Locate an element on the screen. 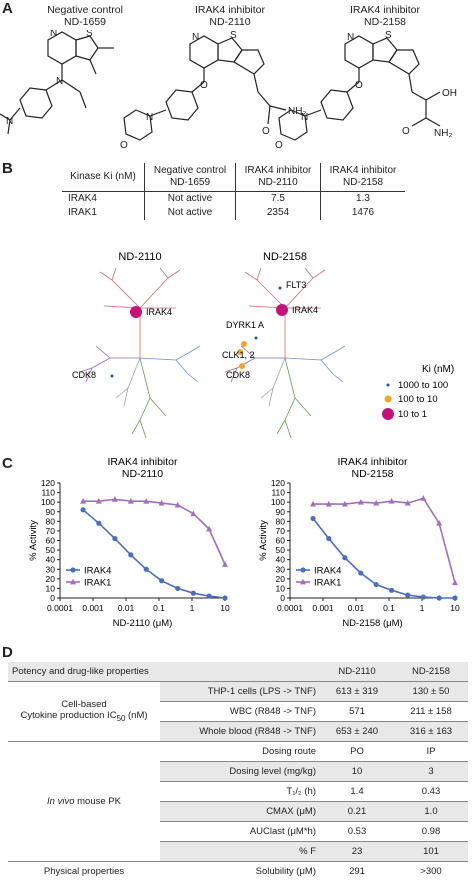  table-cell: 316 ± 163 is located at coordinates (431, 732).